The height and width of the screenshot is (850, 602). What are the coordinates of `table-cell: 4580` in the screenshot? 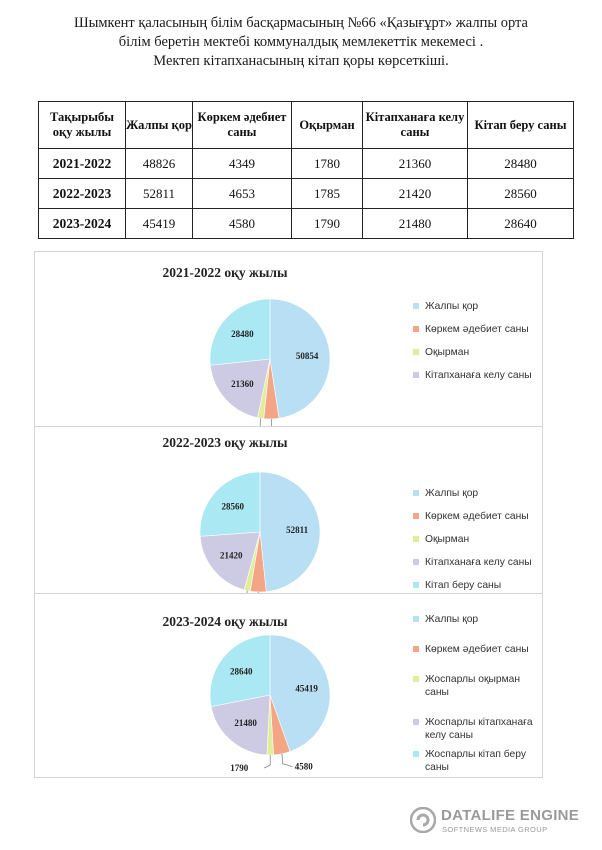 It's located at (242, 223).